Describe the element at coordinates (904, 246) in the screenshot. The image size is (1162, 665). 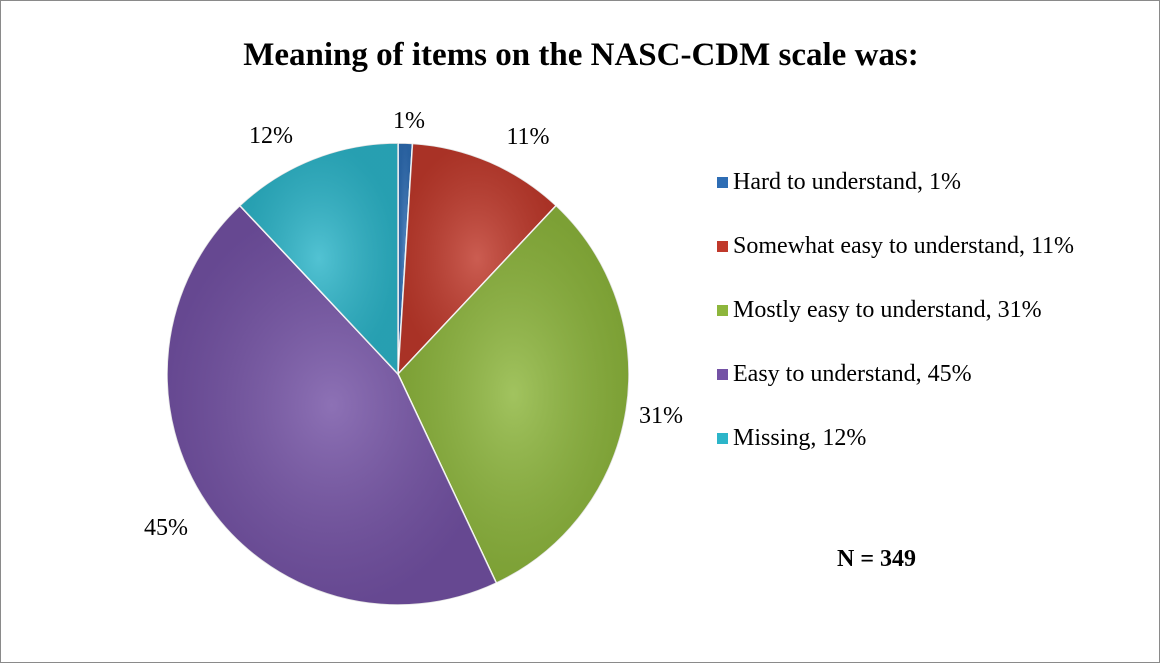
I see `legend-label: Somewhat easy to understand, 11%` at that location.